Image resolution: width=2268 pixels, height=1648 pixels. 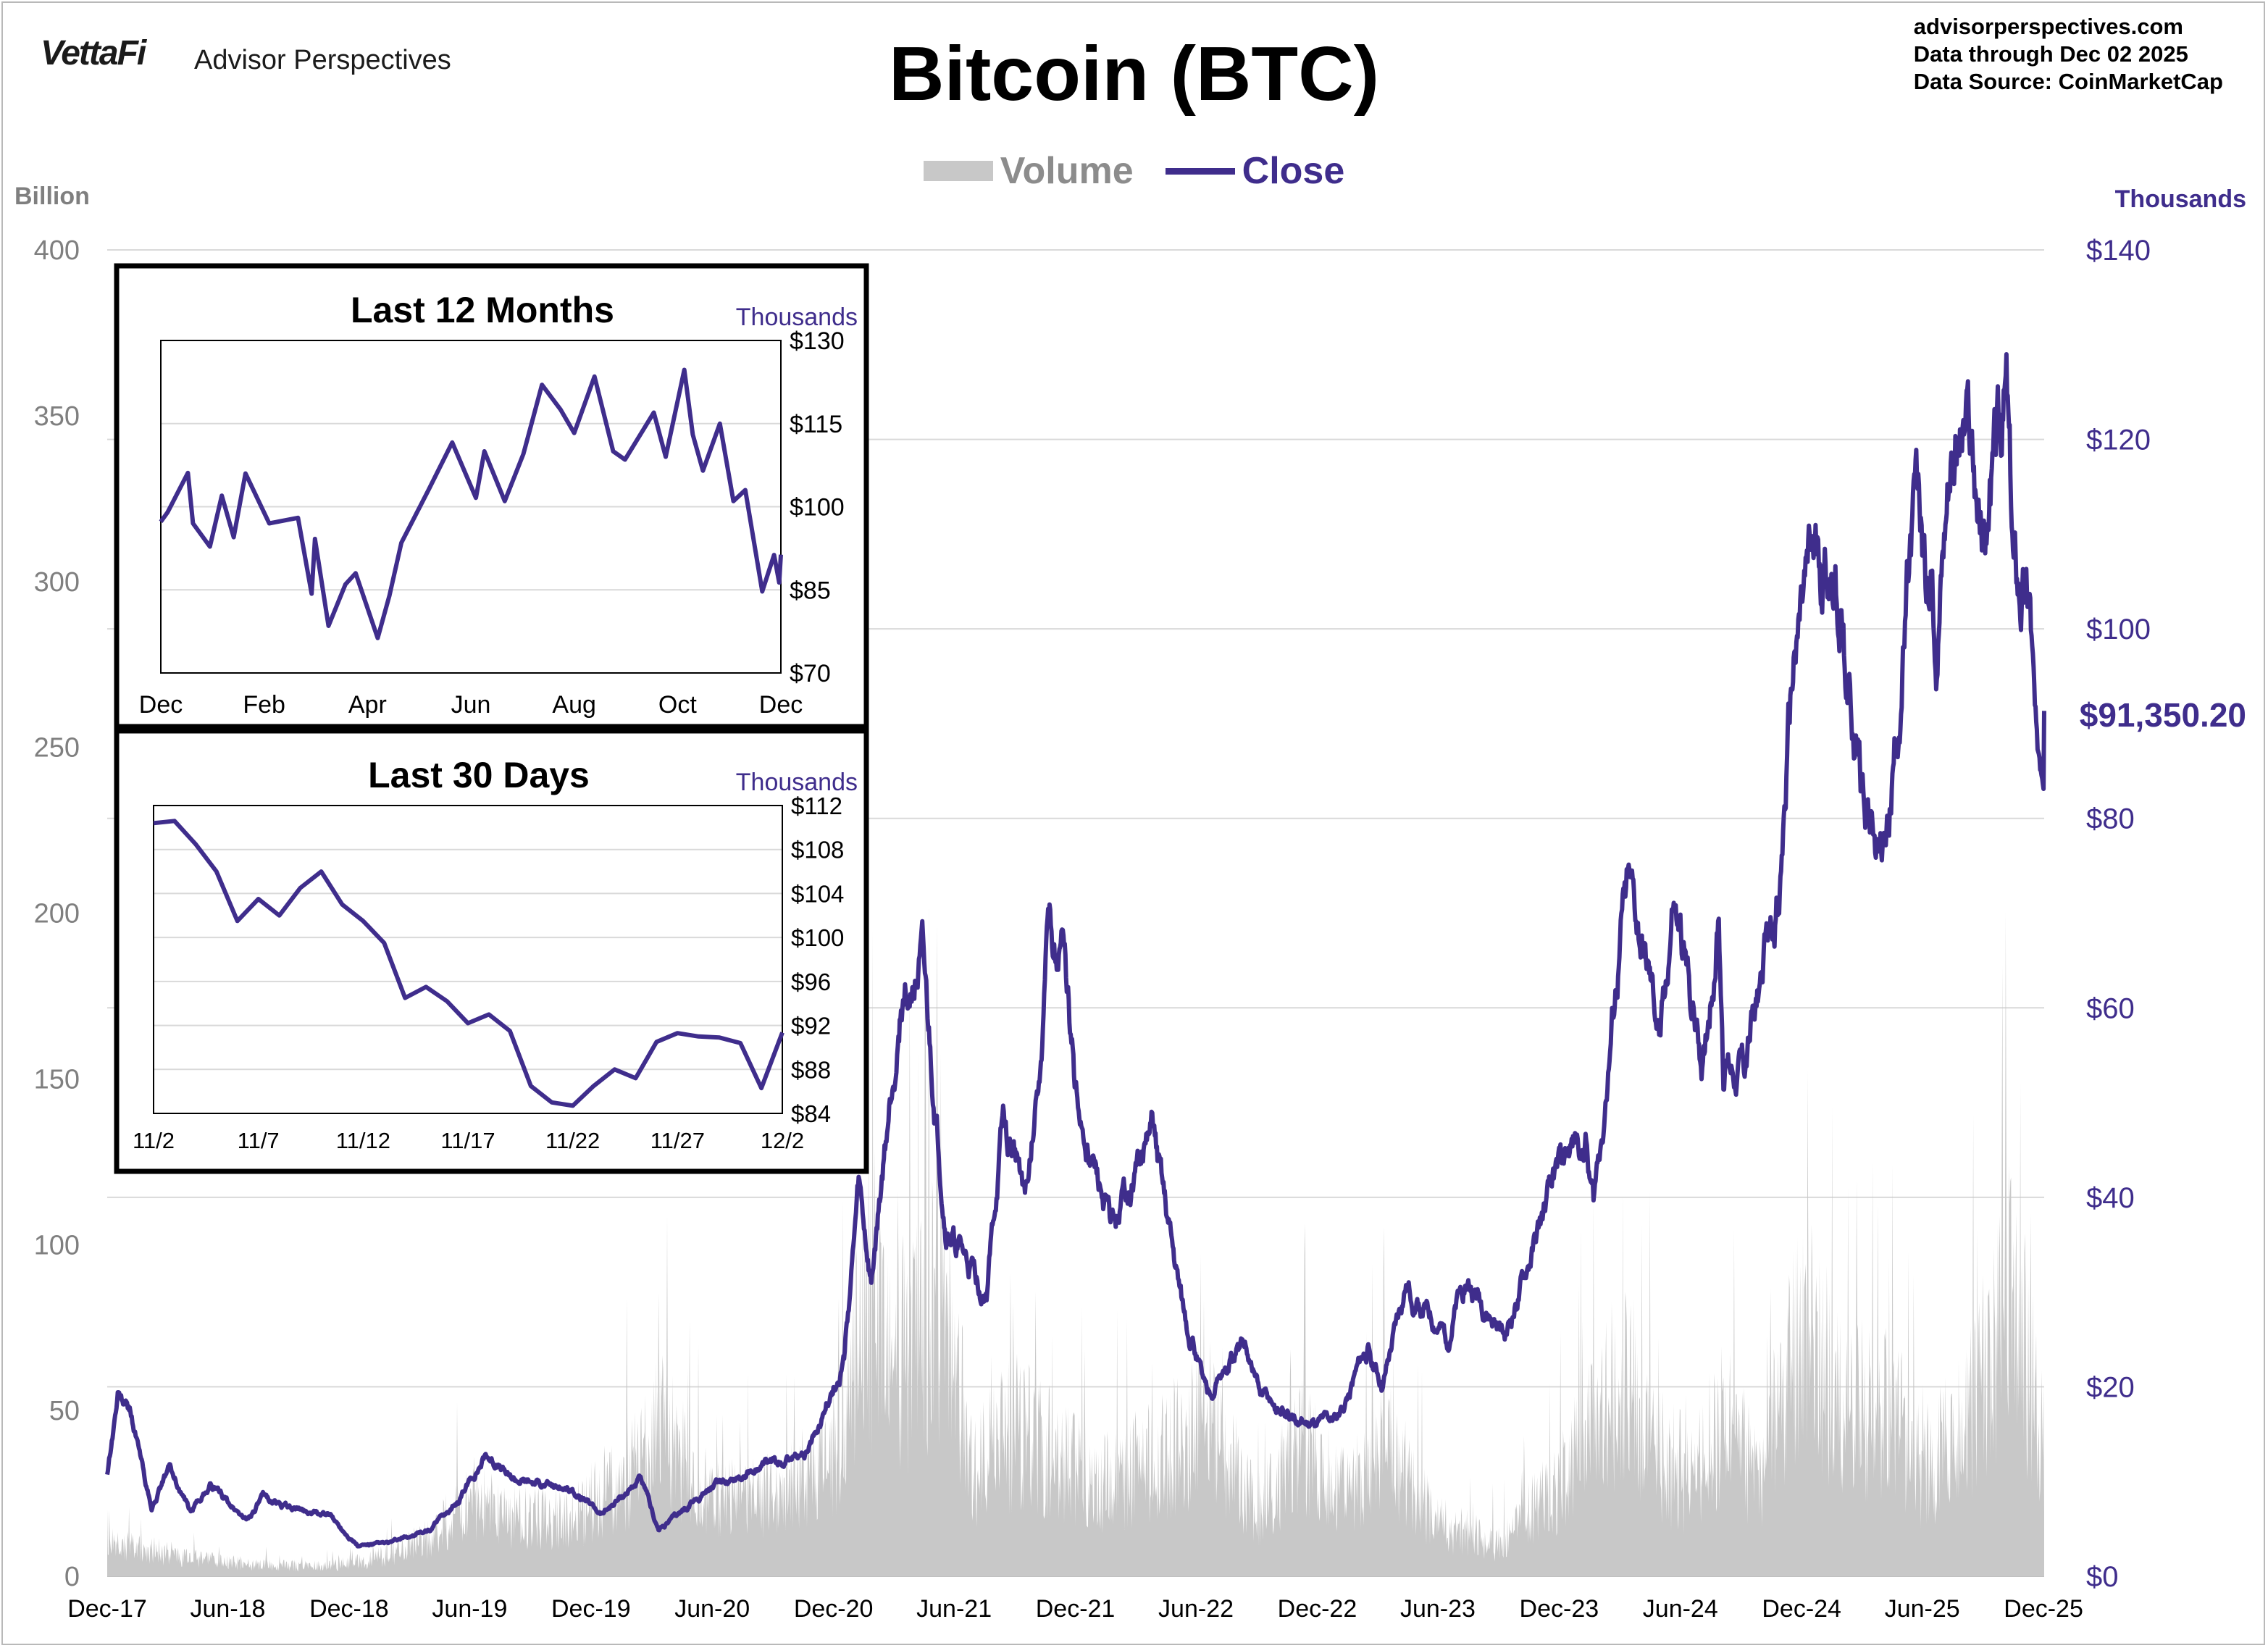 I want to click on left-axis-tick-label: 250, so click(x=57, y=748).